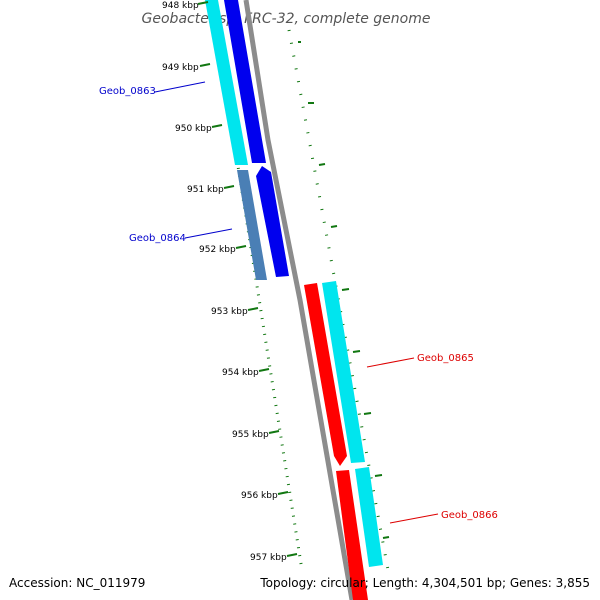  Describe the element at coordinates (205, 190) in the screenshot. I see `tick-label: 951 kbp` at that location.